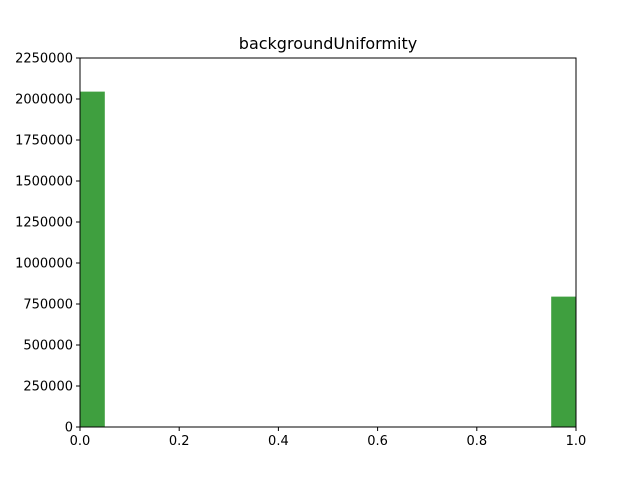 This screenshot has width=640, height=484. I want to click on y-tick-label-0: 0, so click(69, 428).